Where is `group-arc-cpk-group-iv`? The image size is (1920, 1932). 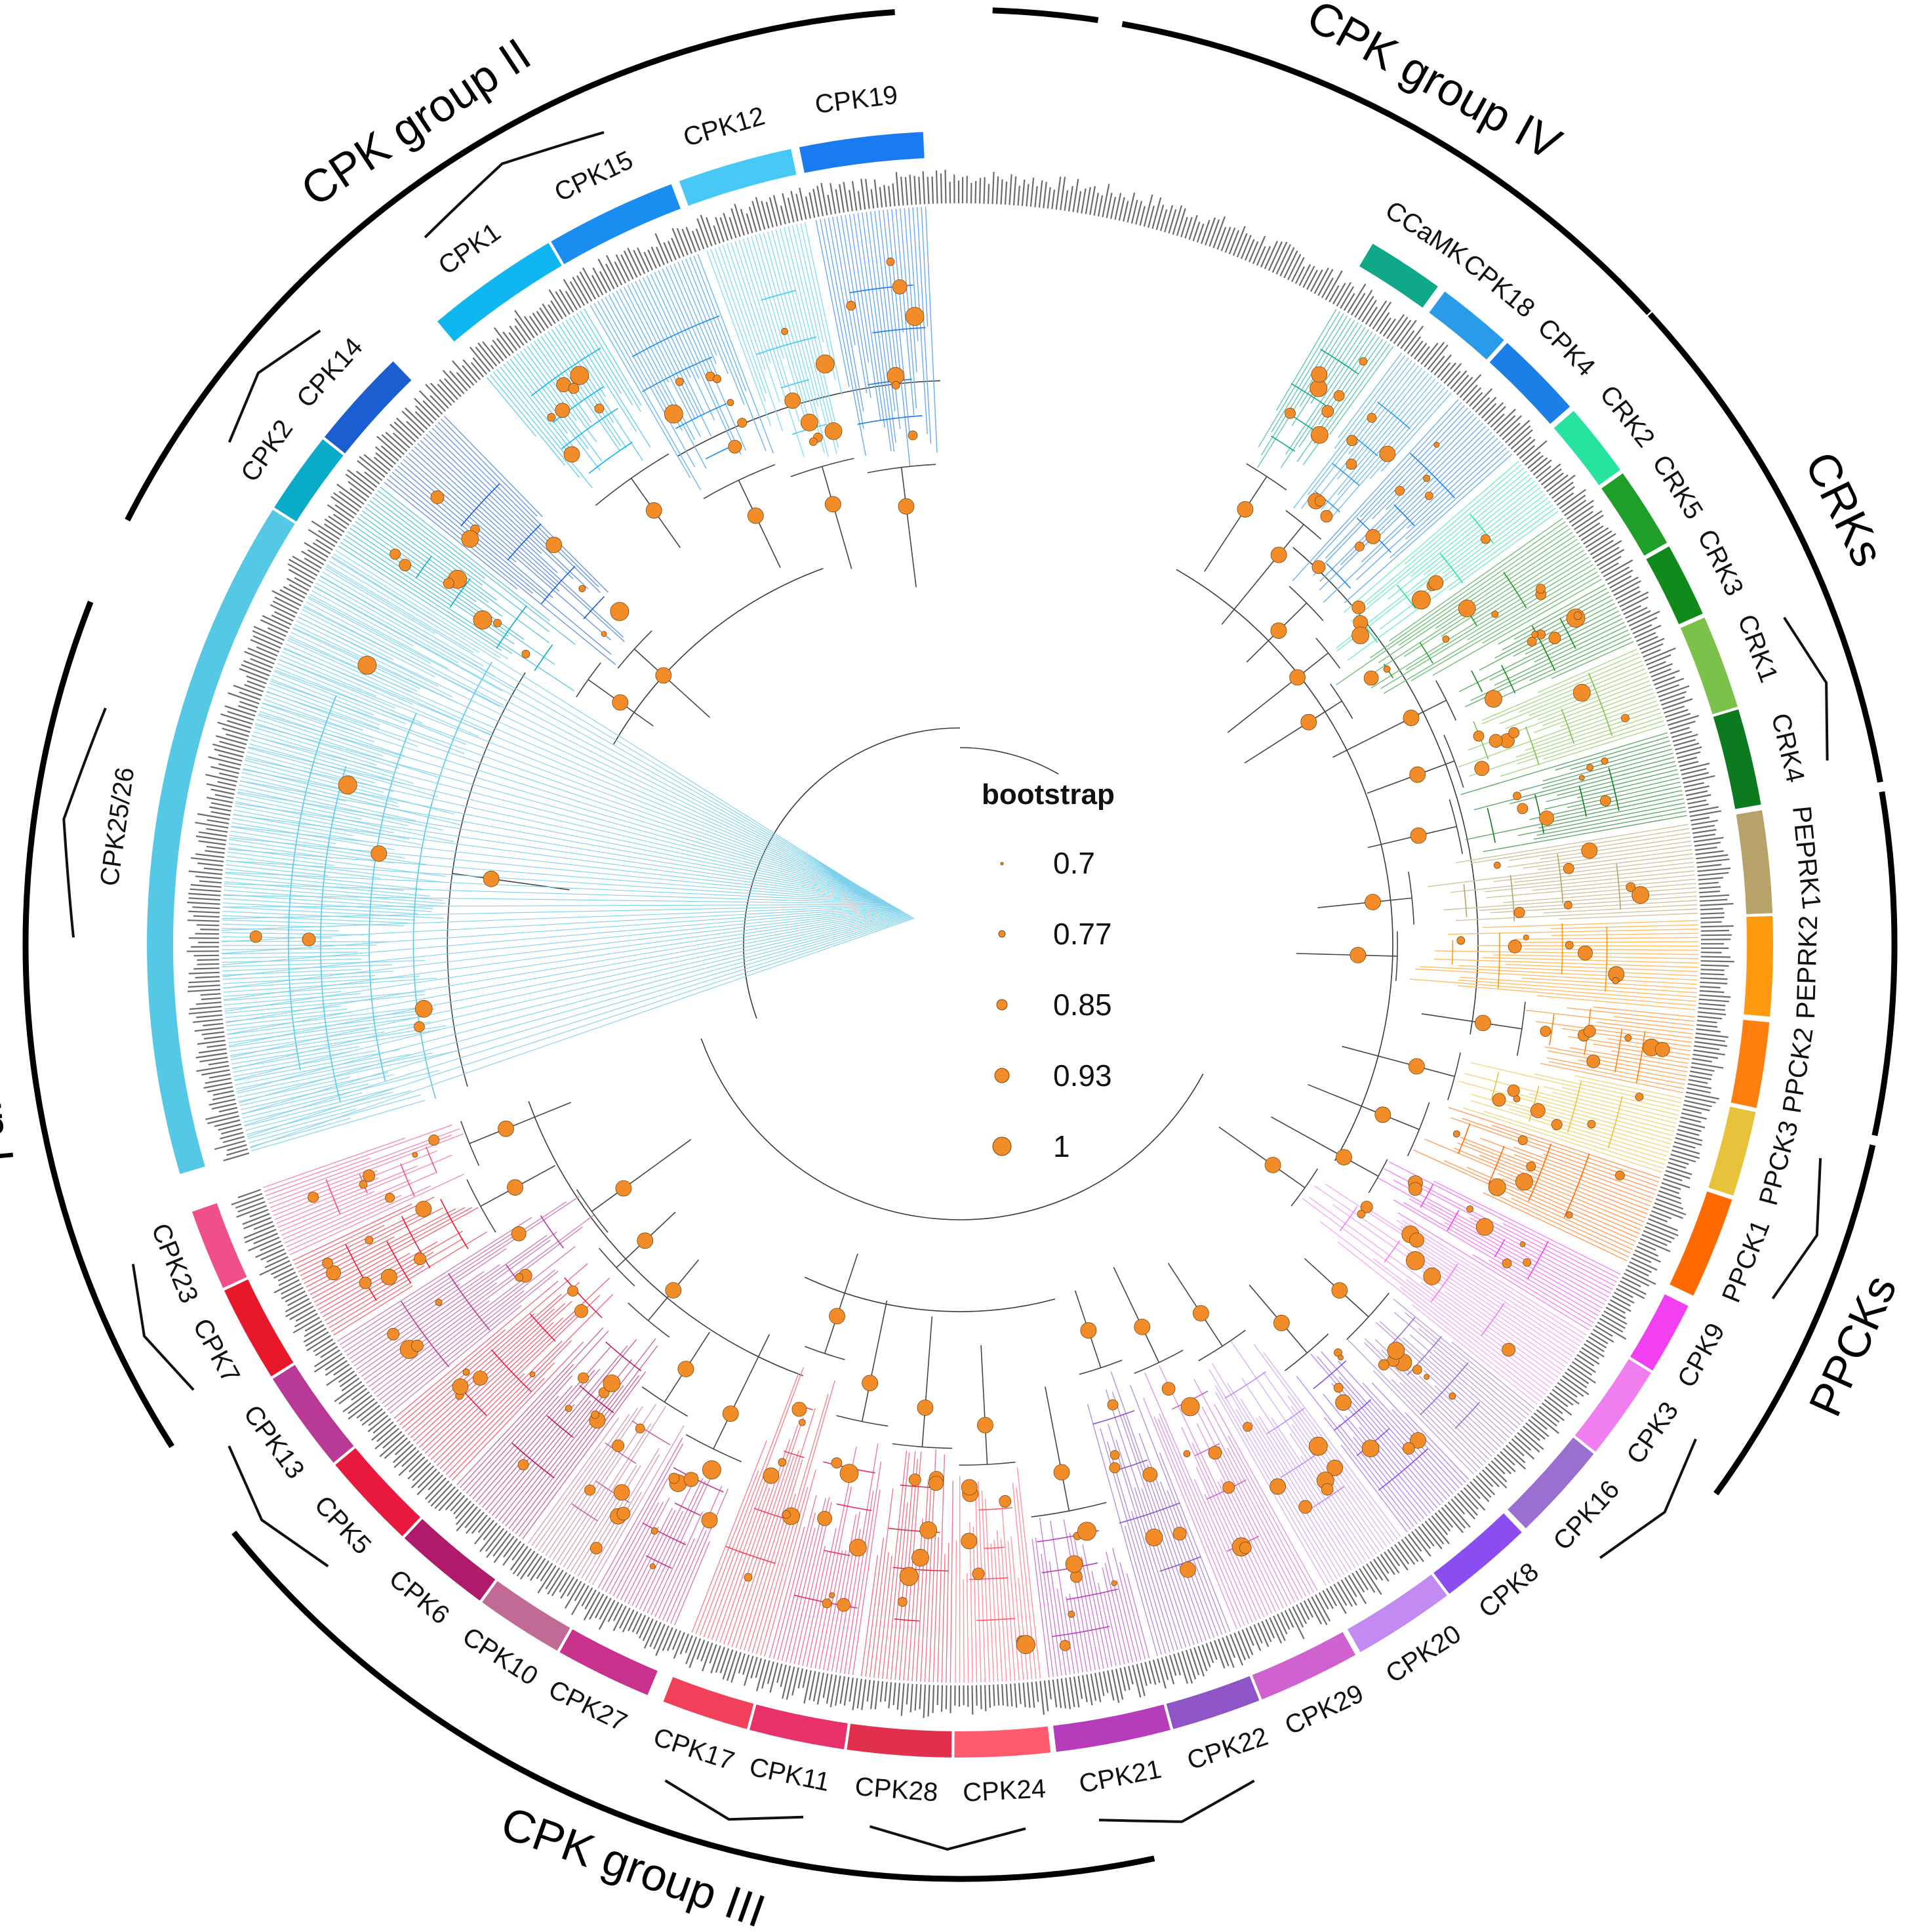 group-arc-cpk-group-iv is located at coordinates (1386, 168).